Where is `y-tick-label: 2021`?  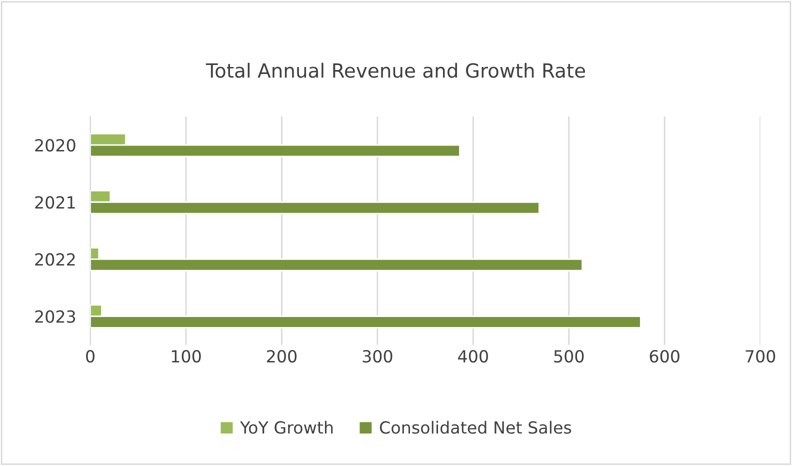
y-tick-label: 2021 is located at coordinates (55, 202).